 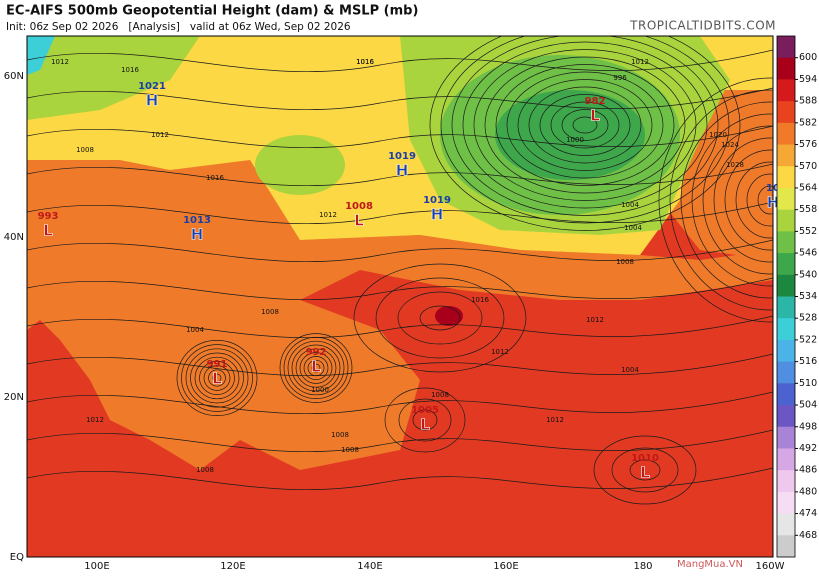 I want to click on colorbar-label: 504, so click(x=808, y=405).